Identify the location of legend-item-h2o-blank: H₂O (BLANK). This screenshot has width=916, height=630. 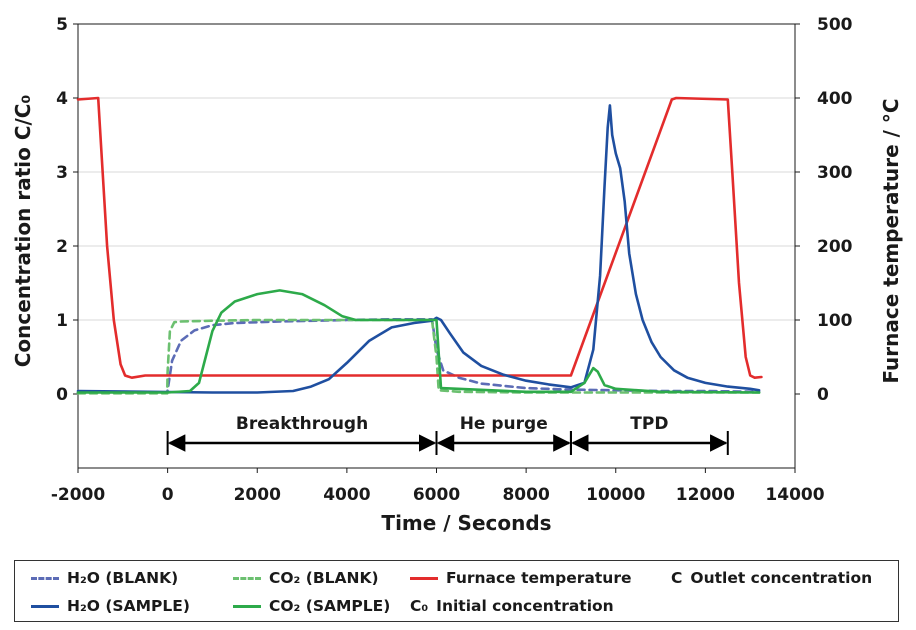
(104, 578).